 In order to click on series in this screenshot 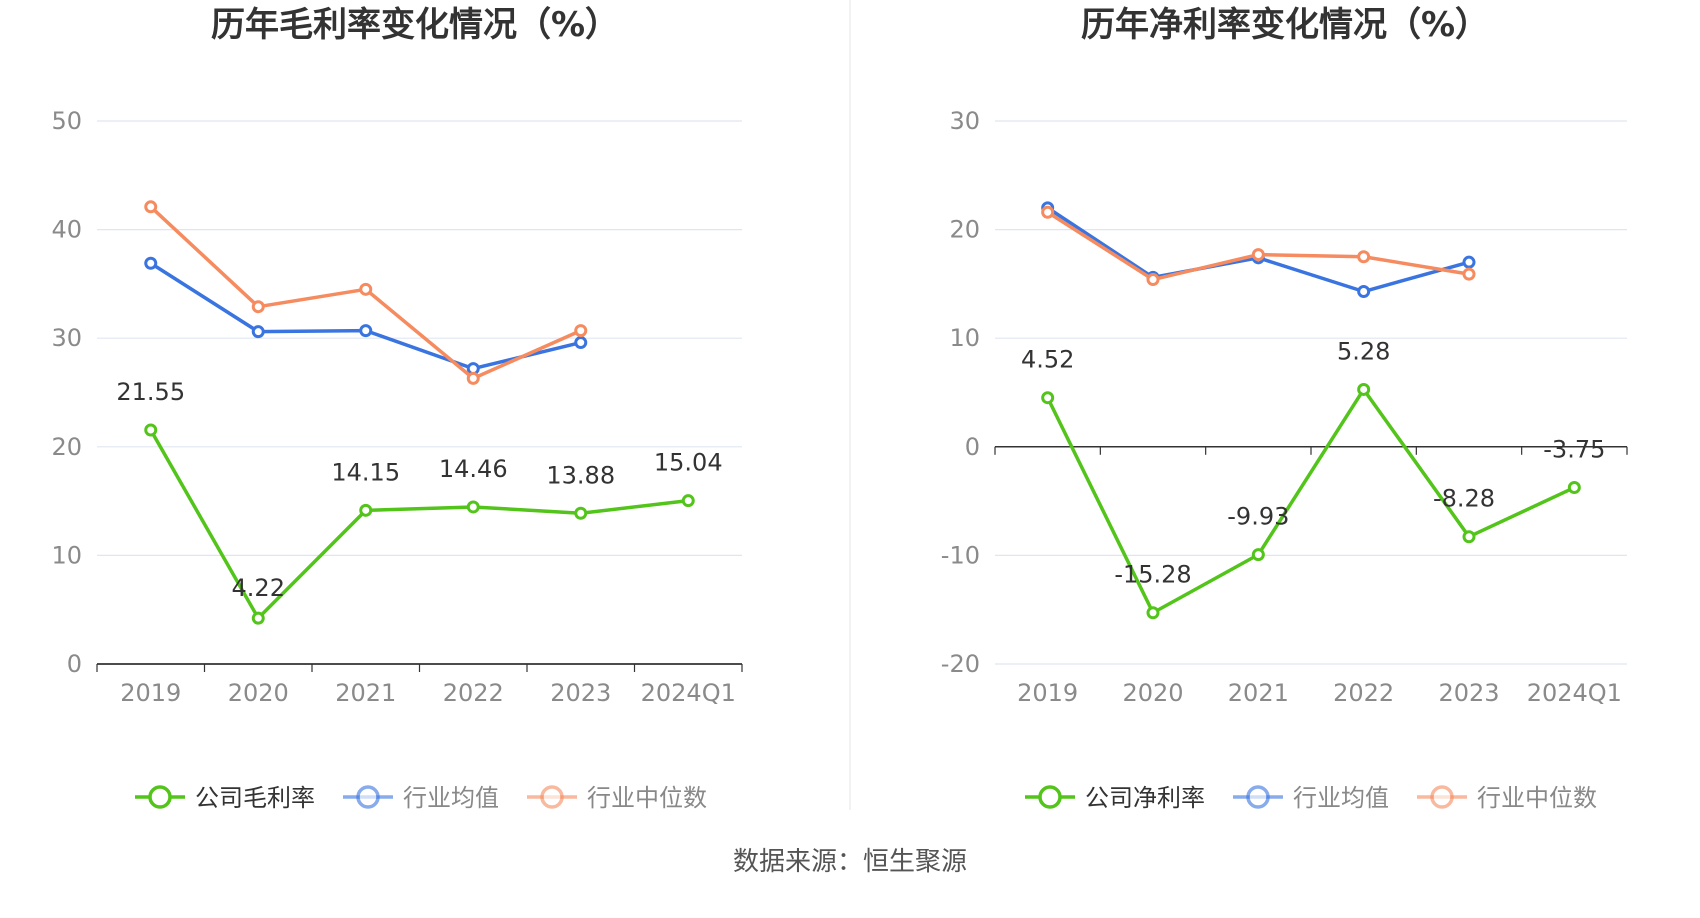, I will do `click(1311, 410)`.